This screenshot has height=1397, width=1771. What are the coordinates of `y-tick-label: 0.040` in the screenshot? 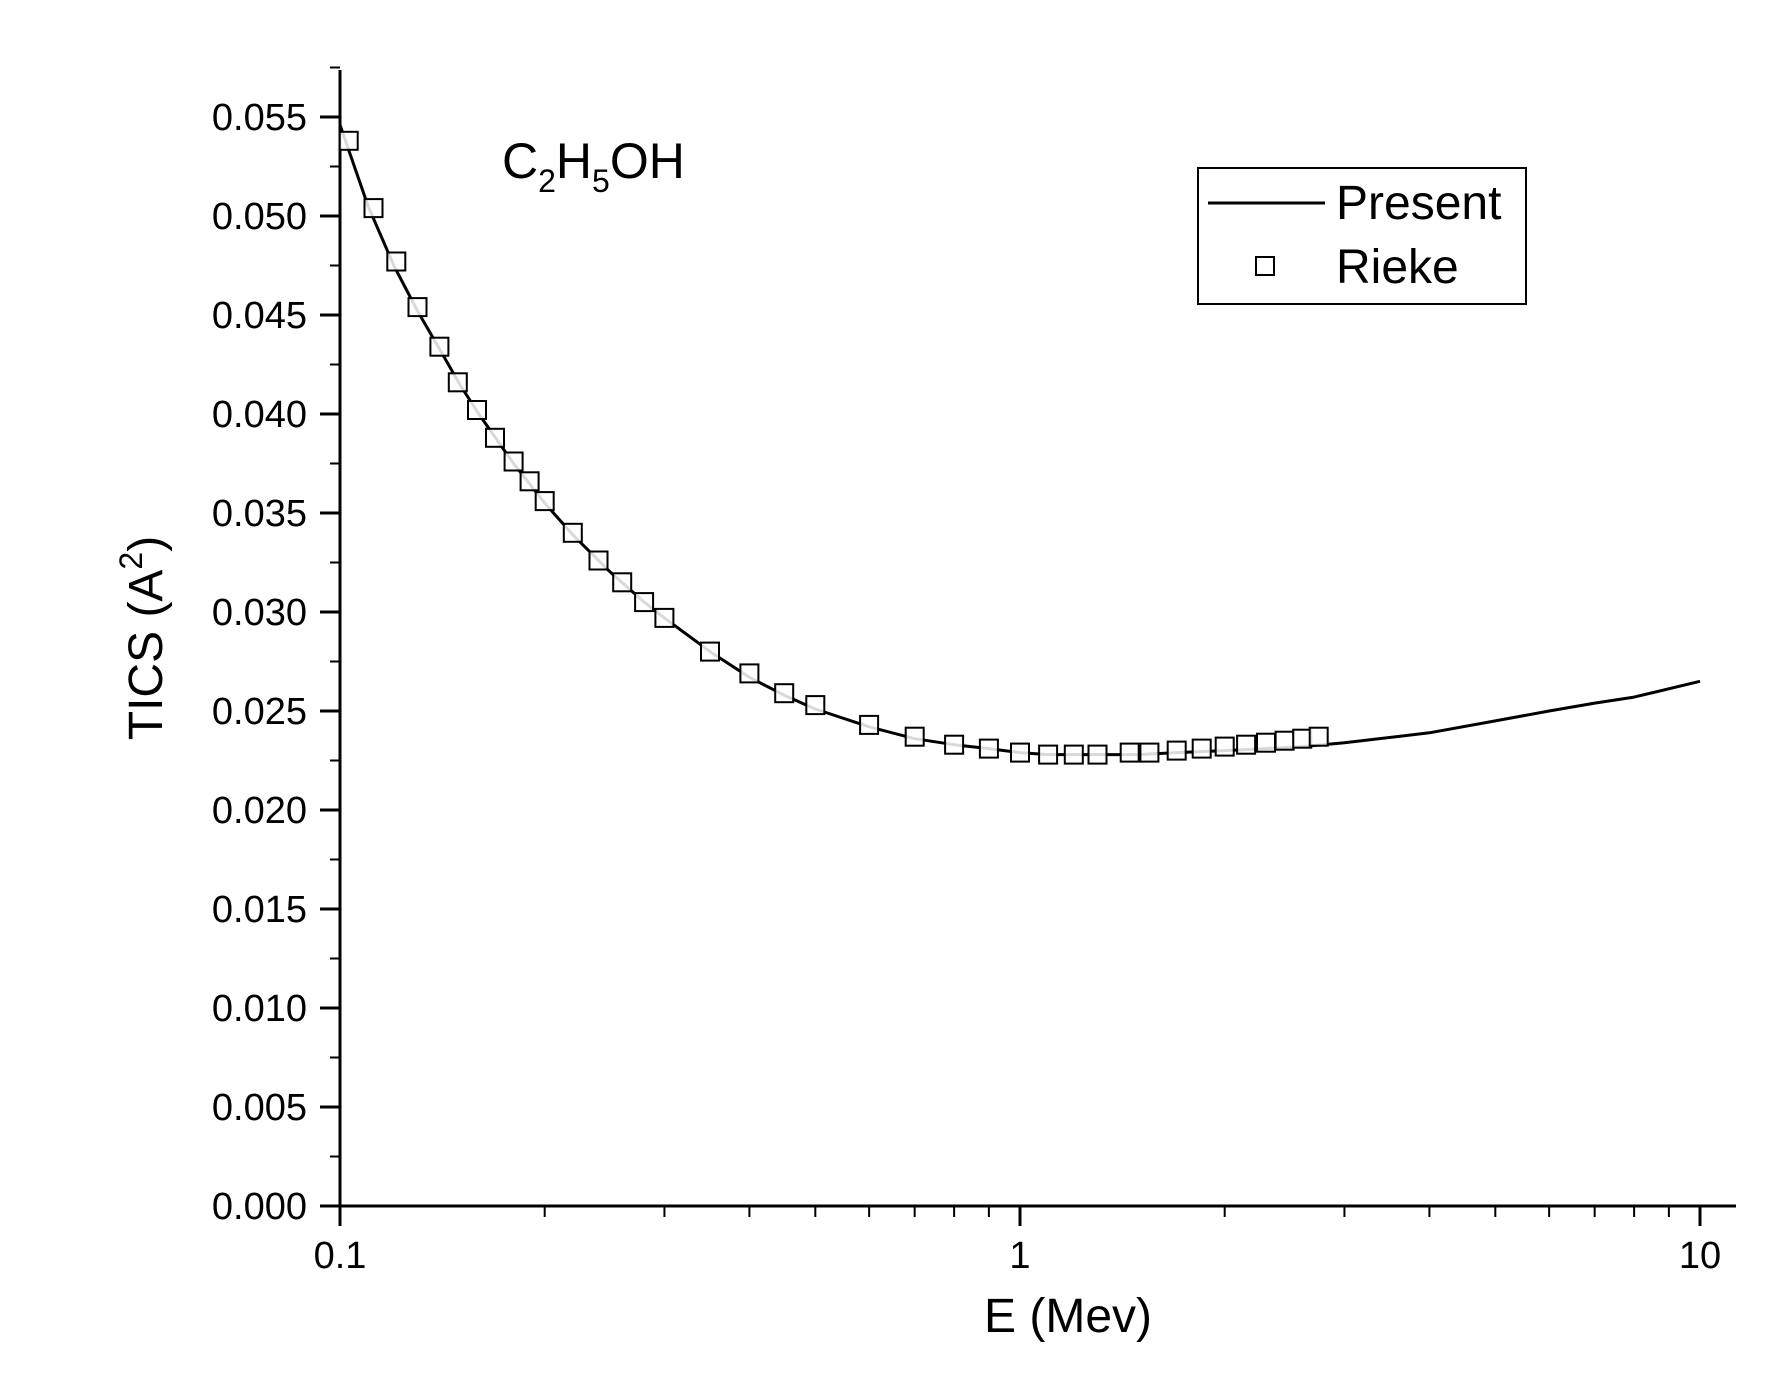 It's located at (259, 415).